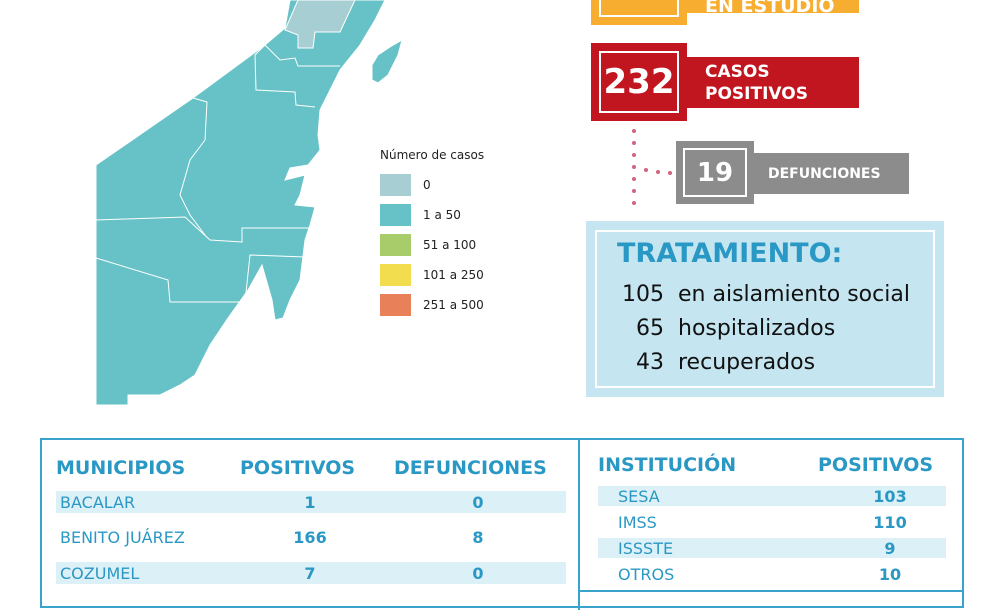  Describe the element at coordinates (715, 172) in the screenshot. I see `defunciones-number-box: 19` at that location.